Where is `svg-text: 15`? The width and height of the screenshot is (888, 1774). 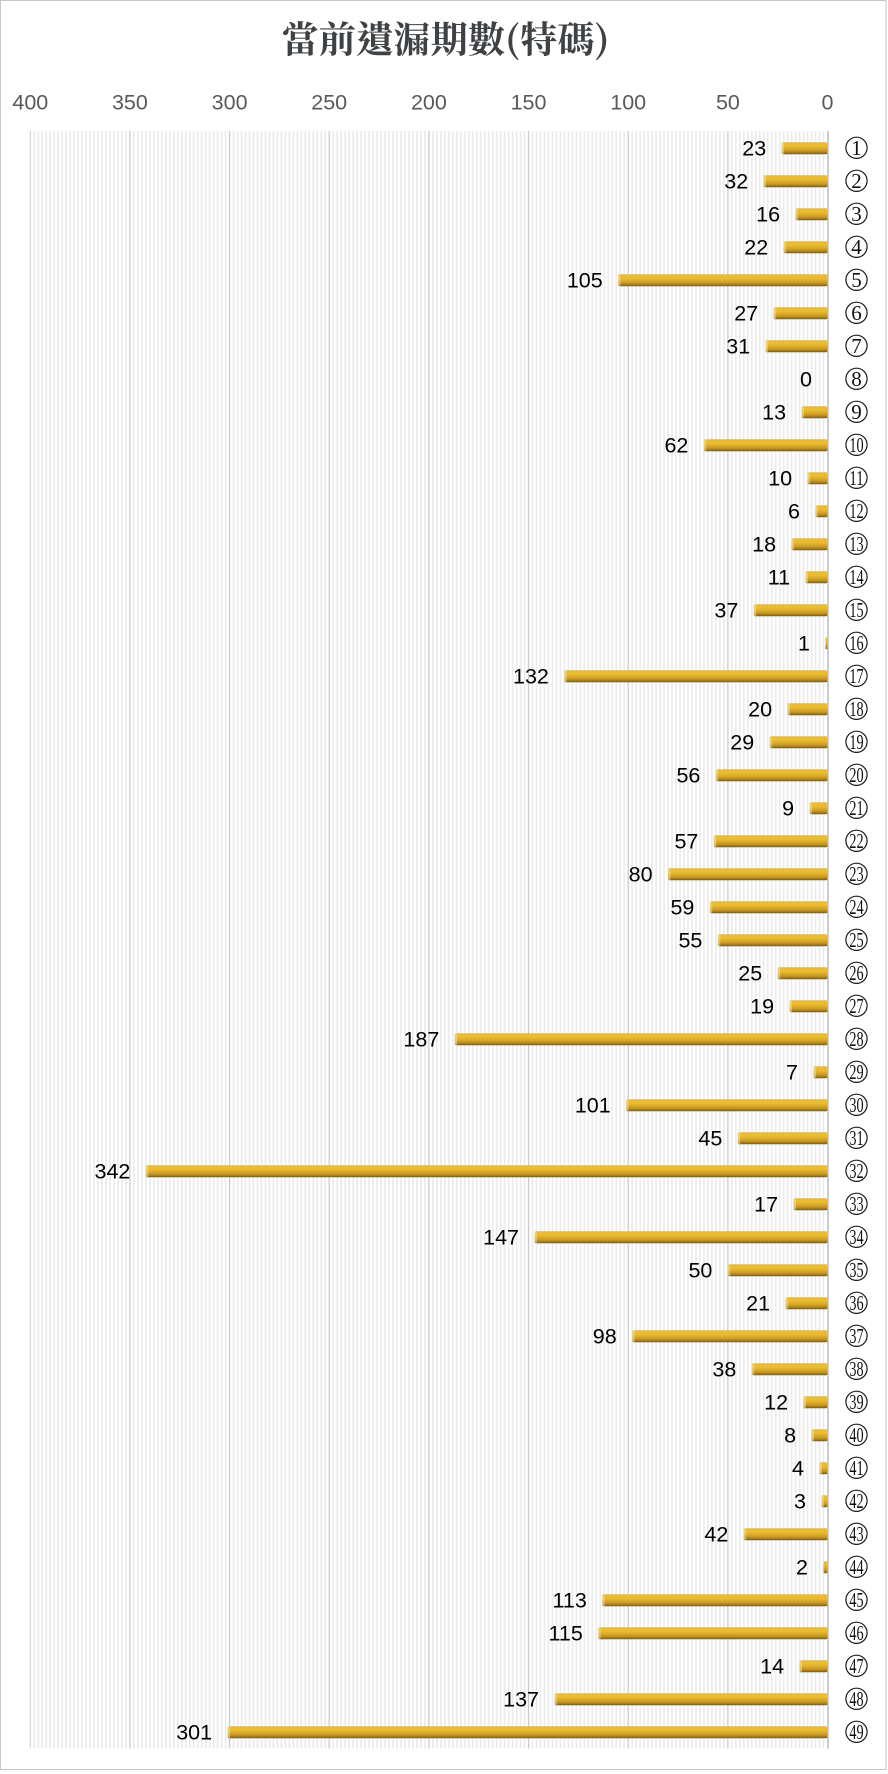
svg-text: 15 is located at coordinates (856, 610).